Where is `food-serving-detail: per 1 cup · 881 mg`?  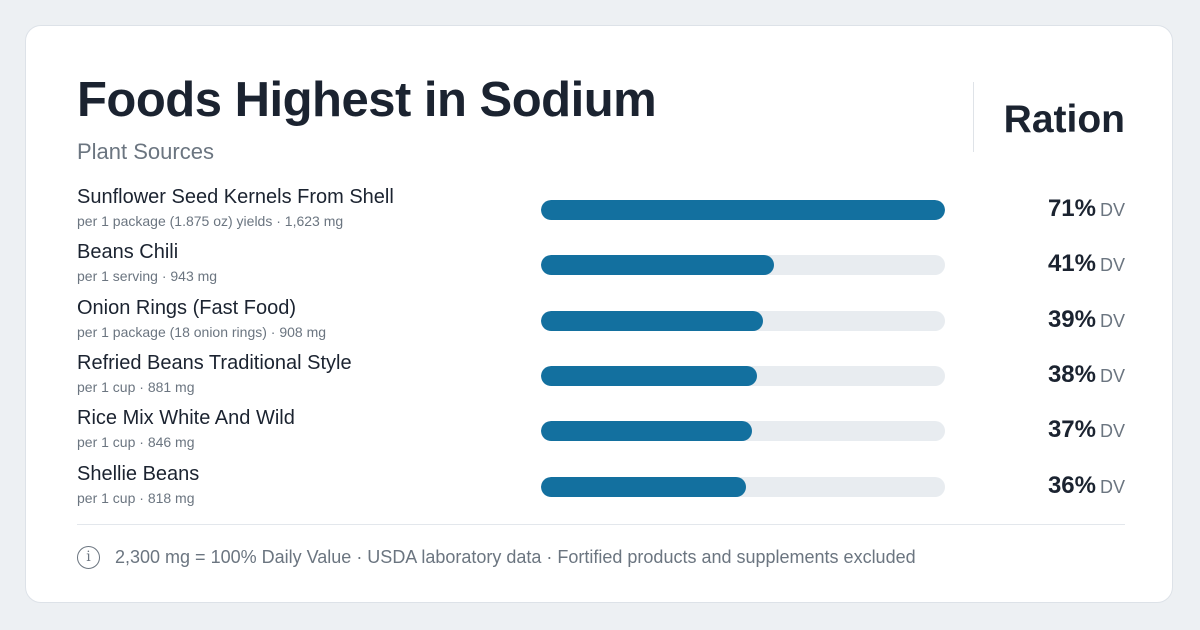
food-serving-detail: per 1 cup · 881 mg is located at coordinates (136, 387).